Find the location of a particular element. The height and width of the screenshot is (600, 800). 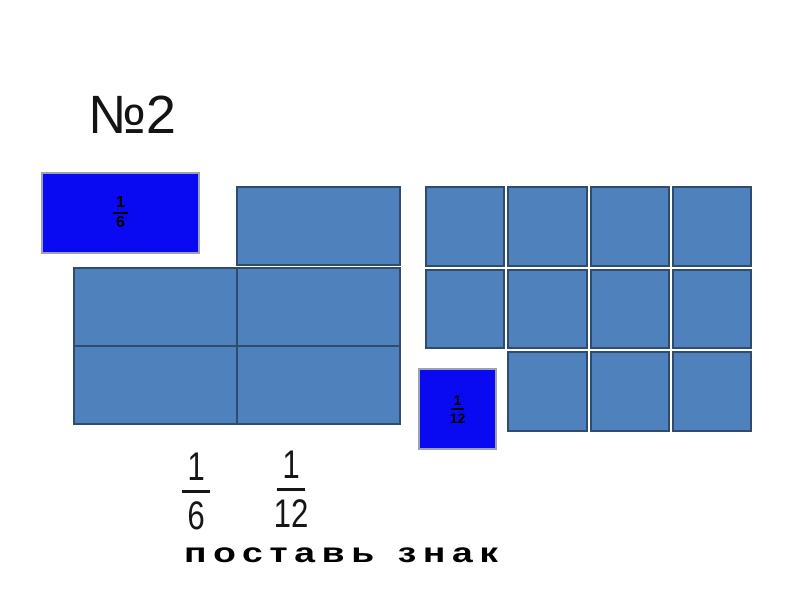

comparison-fraction-left: 1 6 is located at coordinates (196, 492).